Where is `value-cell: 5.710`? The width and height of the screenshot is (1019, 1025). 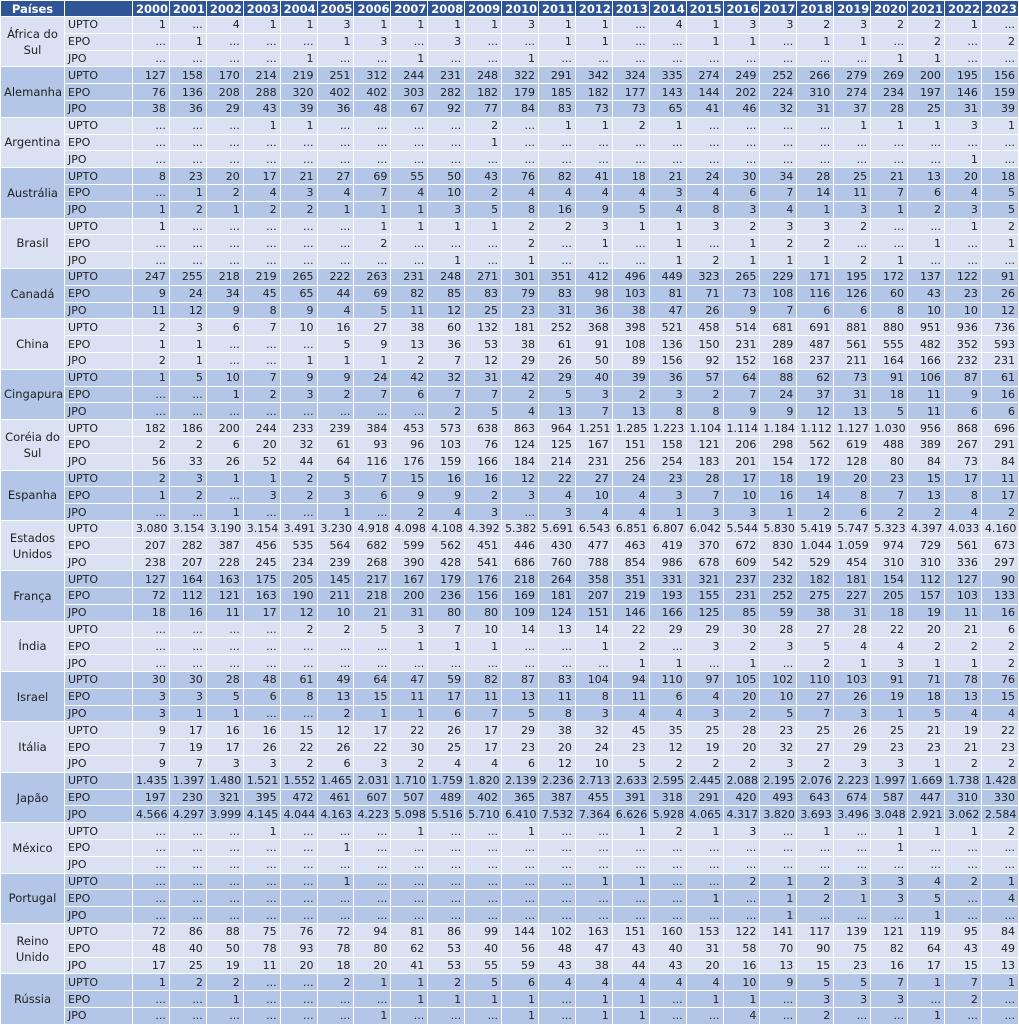
value-cell: 5.710 is located at coordinates (483, 814).